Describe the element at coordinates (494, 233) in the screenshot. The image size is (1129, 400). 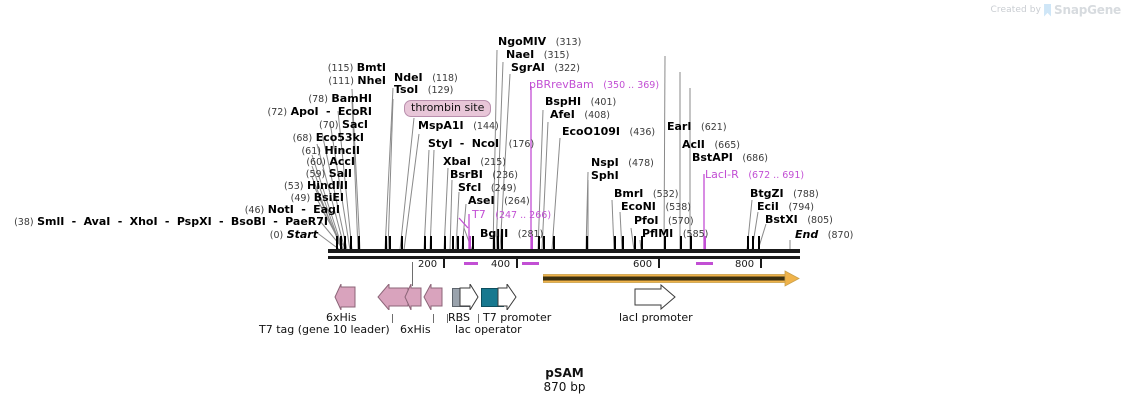
I see `enzyme-name: BglII` at that location.